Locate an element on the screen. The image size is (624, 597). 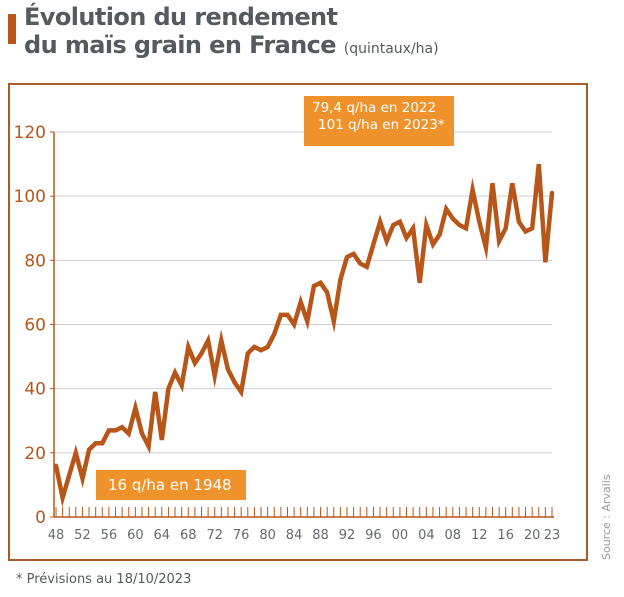
source-label: Source : Arvalis is located at coordinates (606, 517).